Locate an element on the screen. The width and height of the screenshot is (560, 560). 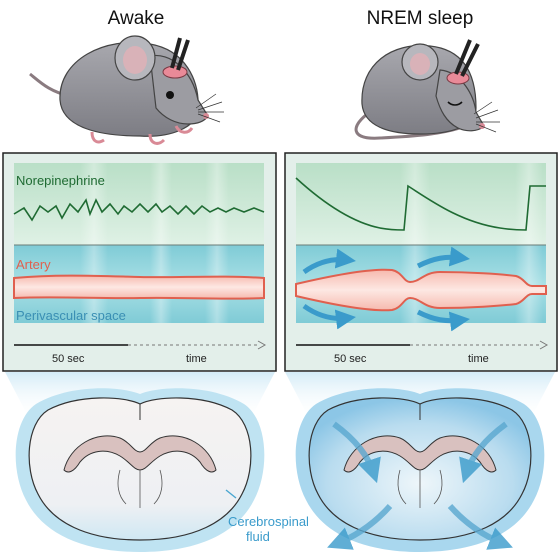
label-artery-left: Artery is located at coordinates (33, 264).